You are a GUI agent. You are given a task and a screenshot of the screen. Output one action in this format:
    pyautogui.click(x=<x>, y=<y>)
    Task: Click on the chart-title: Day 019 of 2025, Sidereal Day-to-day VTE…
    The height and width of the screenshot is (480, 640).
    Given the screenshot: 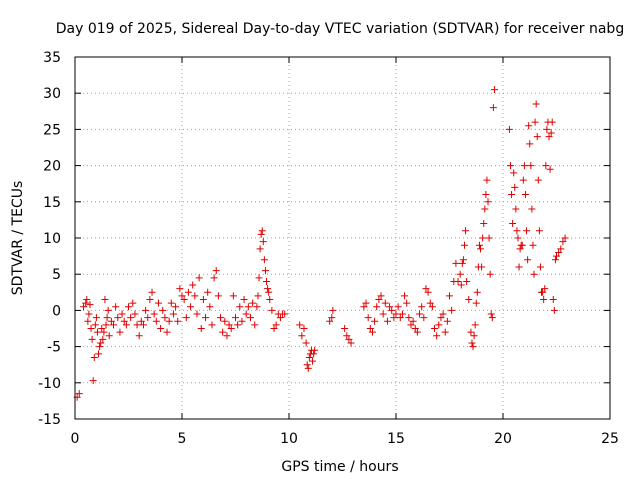 What is the action you would take?
    pyautogui.click(x=340, y=29)
    